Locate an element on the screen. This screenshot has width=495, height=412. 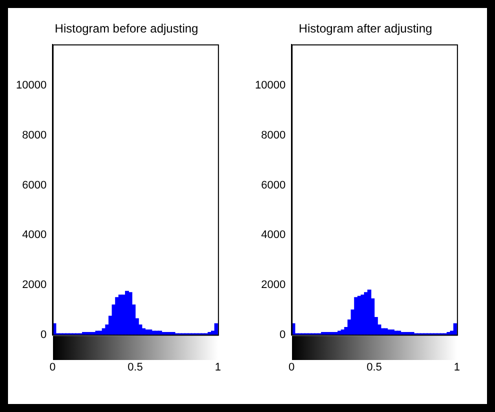
chart-title: Histogram before adjusting is located at coordinates (126, 29).